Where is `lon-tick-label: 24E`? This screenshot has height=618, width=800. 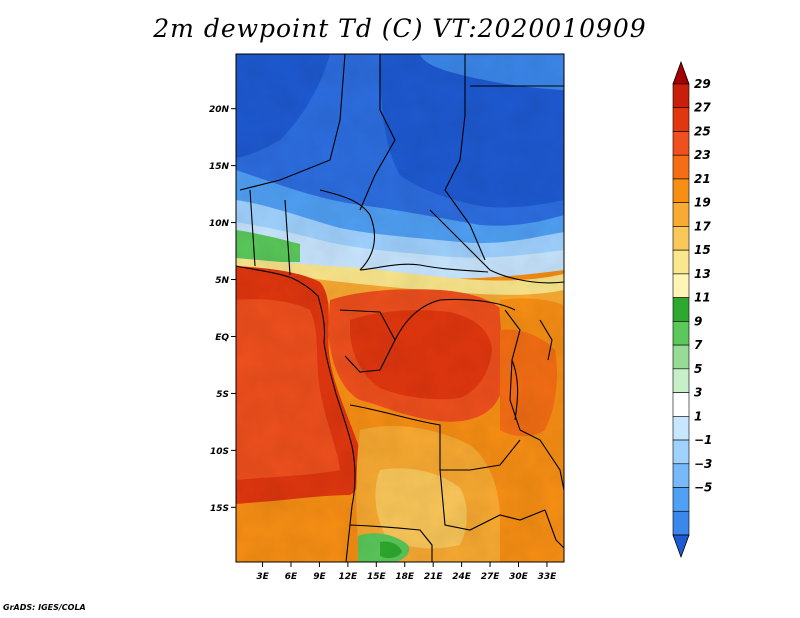 lon-tick-label: 24E is located at coordinates (462, 577).